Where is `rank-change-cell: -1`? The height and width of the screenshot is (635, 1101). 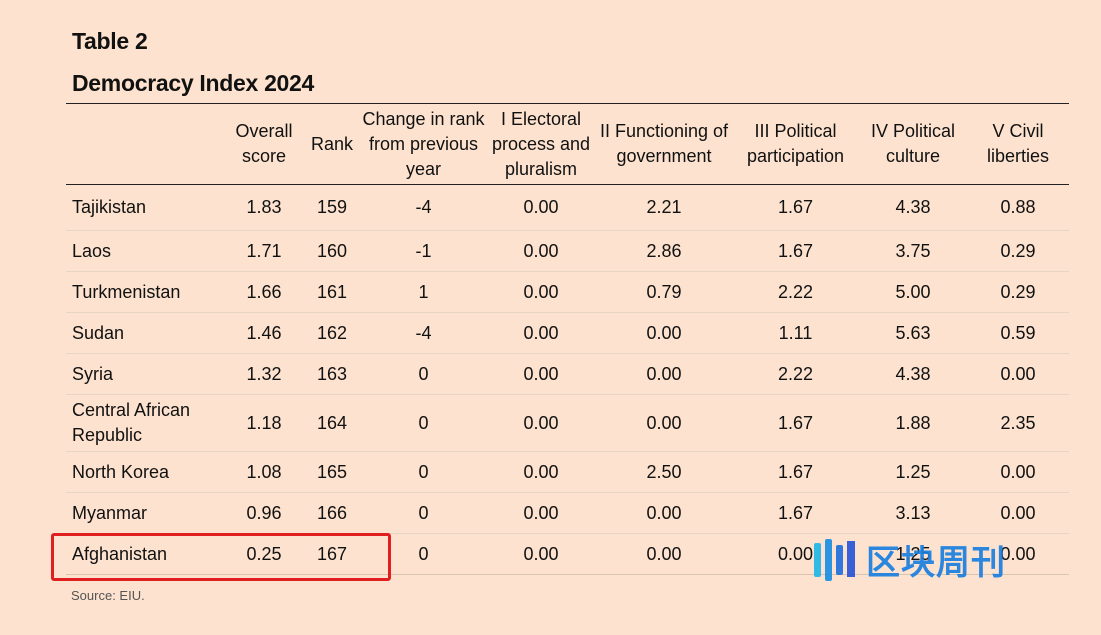 rank-change-cell: -1 is located at coordinates (423, 251).